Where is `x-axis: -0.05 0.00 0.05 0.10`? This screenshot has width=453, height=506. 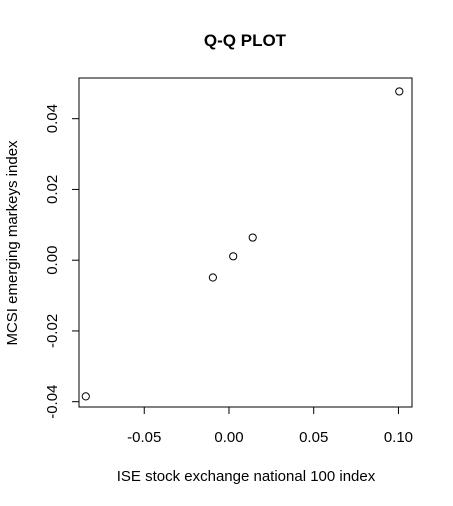 x-axis: -0.05 0.00 0.05 0.10 is located at coordinates (270, 426).